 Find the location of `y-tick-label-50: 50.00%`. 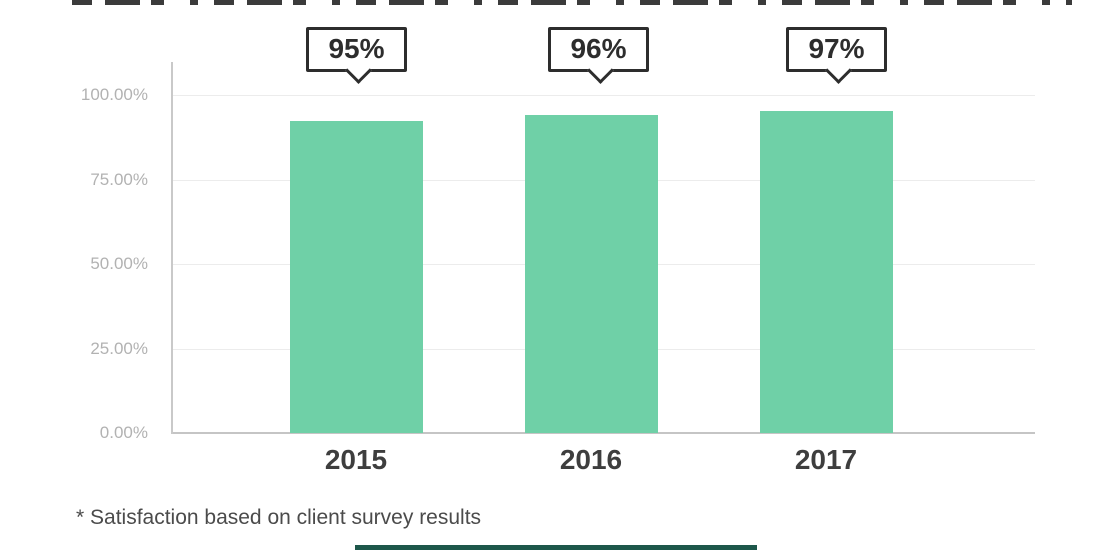

y-tick-label-50: 50.00% is located at coordinates (119, 263).